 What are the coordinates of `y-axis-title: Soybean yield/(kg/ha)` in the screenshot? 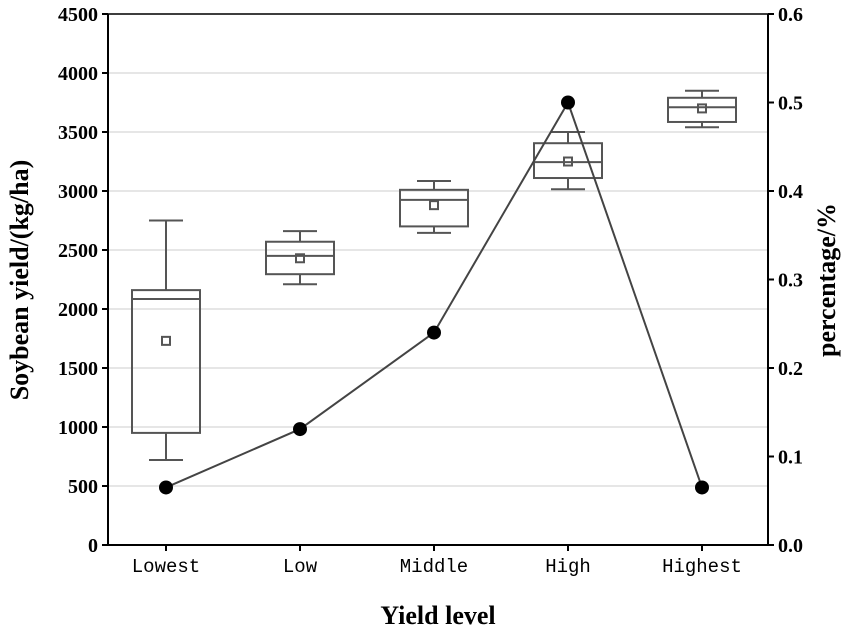 It's located at (19, 280).